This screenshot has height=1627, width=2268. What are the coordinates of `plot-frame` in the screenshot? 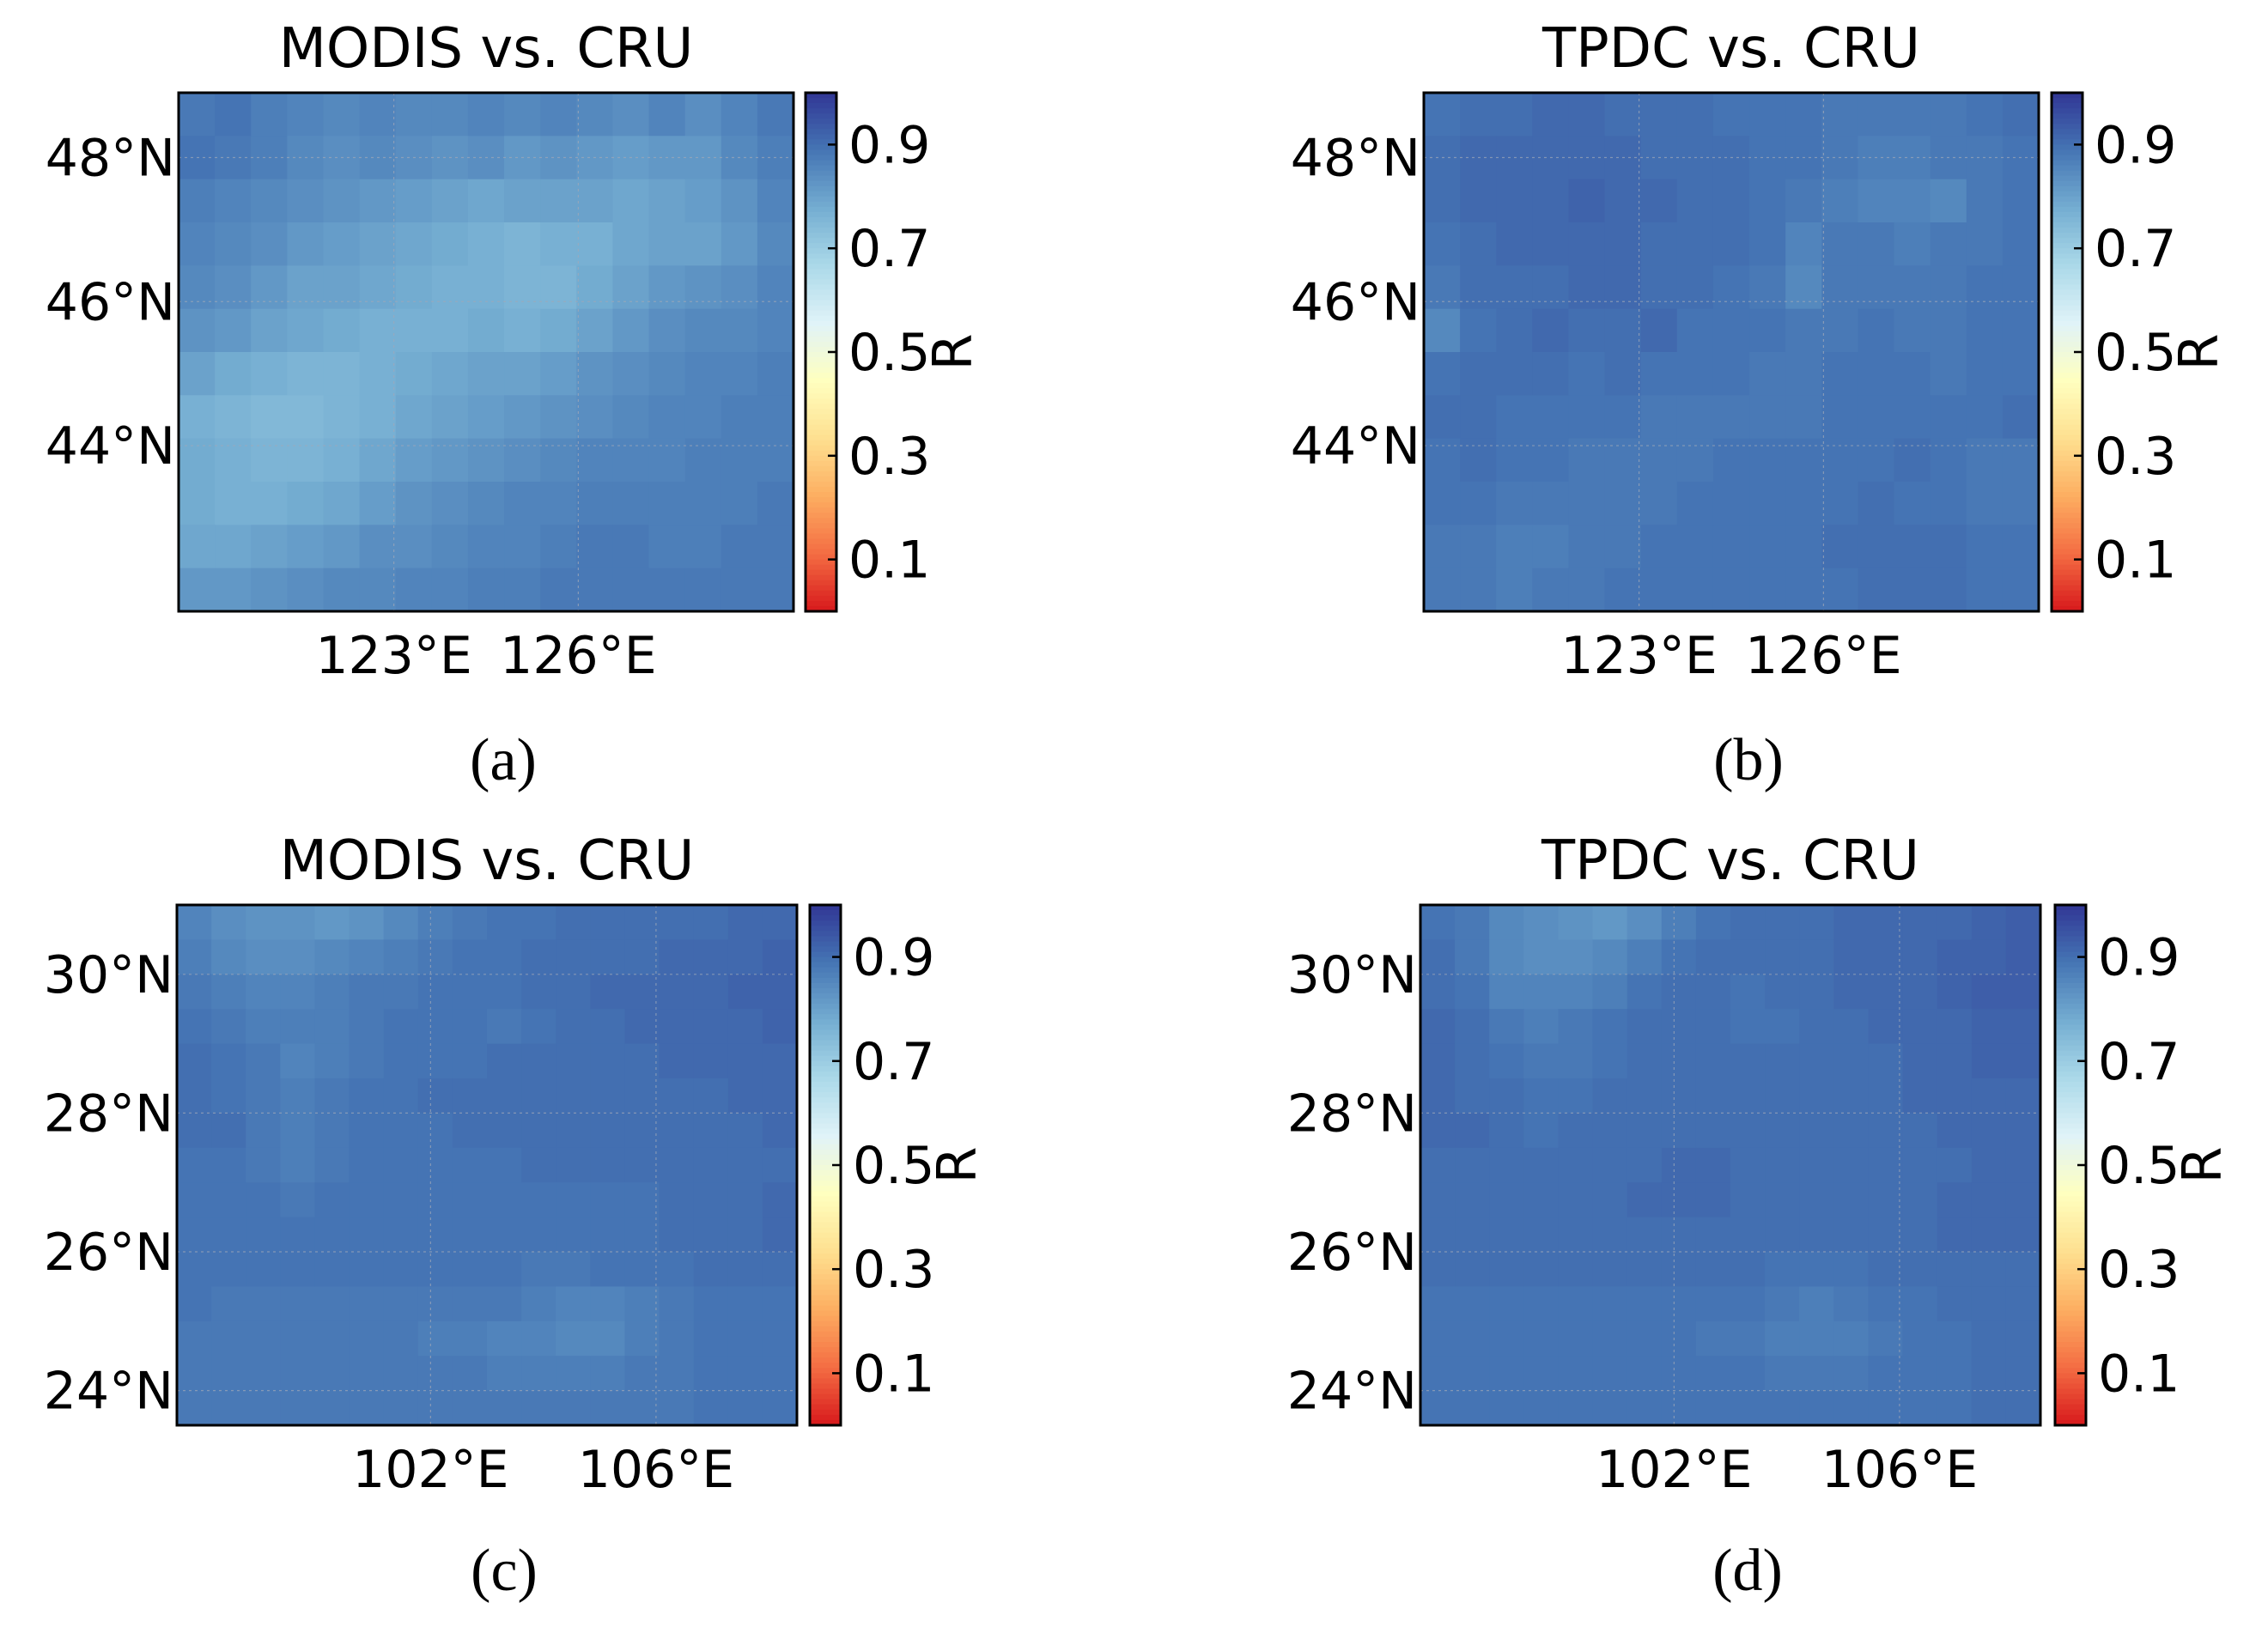 It's located at (487, 1165).